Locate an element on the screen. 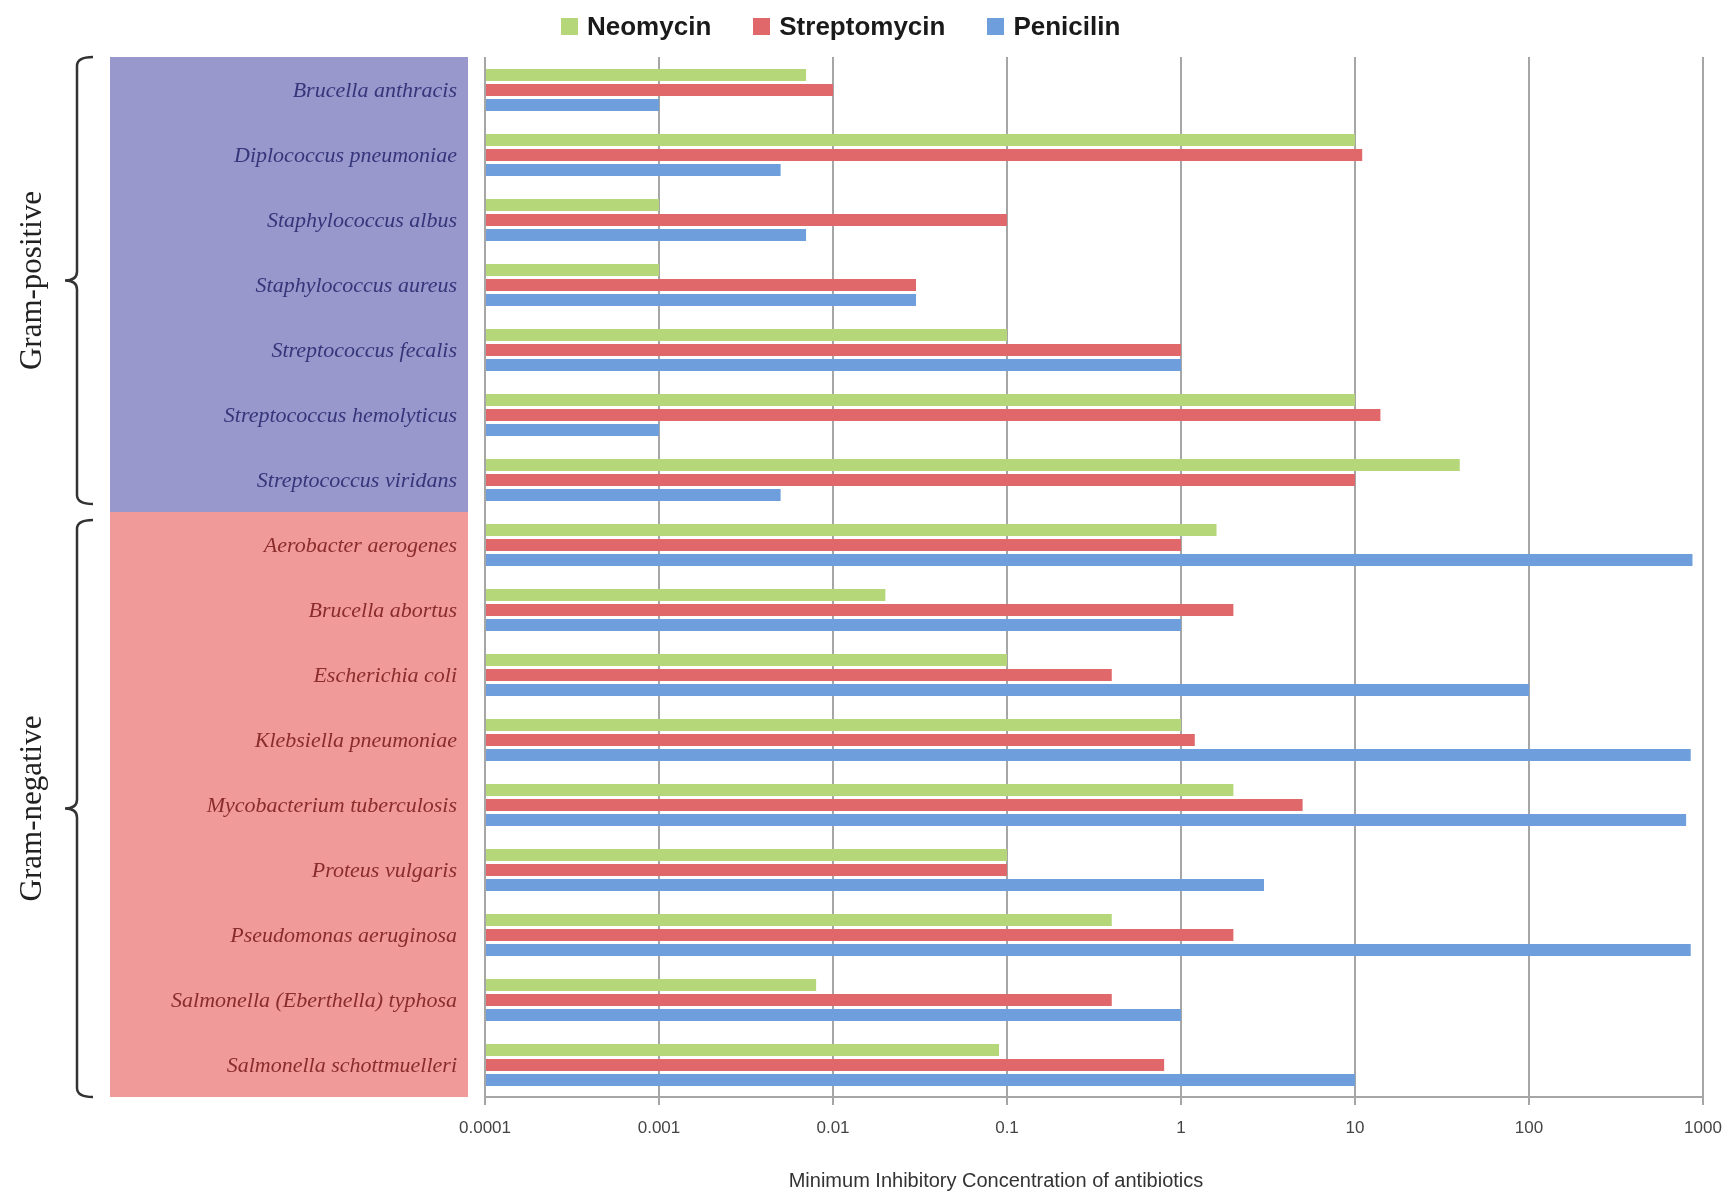 The height and width of the screenshot is (1196, 1733). legend-label: Neomycin is located at coordinates (649, 26).